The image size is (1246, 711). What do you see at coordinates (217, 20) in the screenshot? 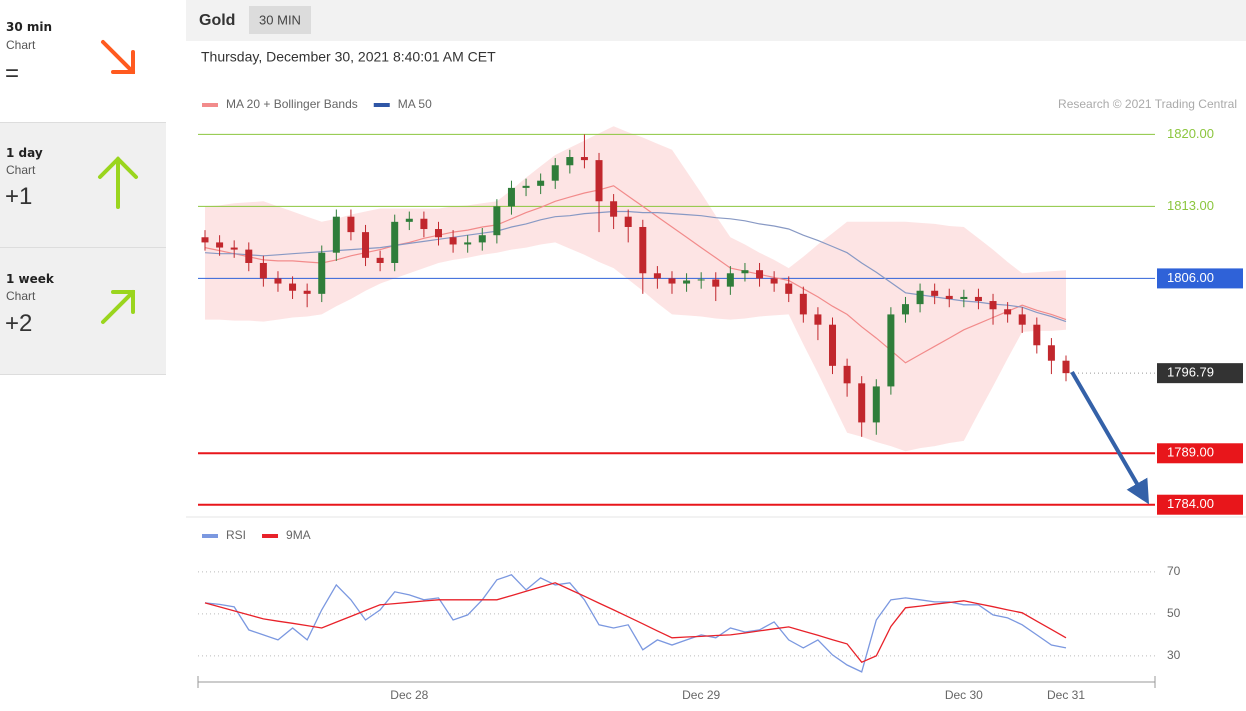
I see `chart-title: Gold` at bounding box center [217, 20].